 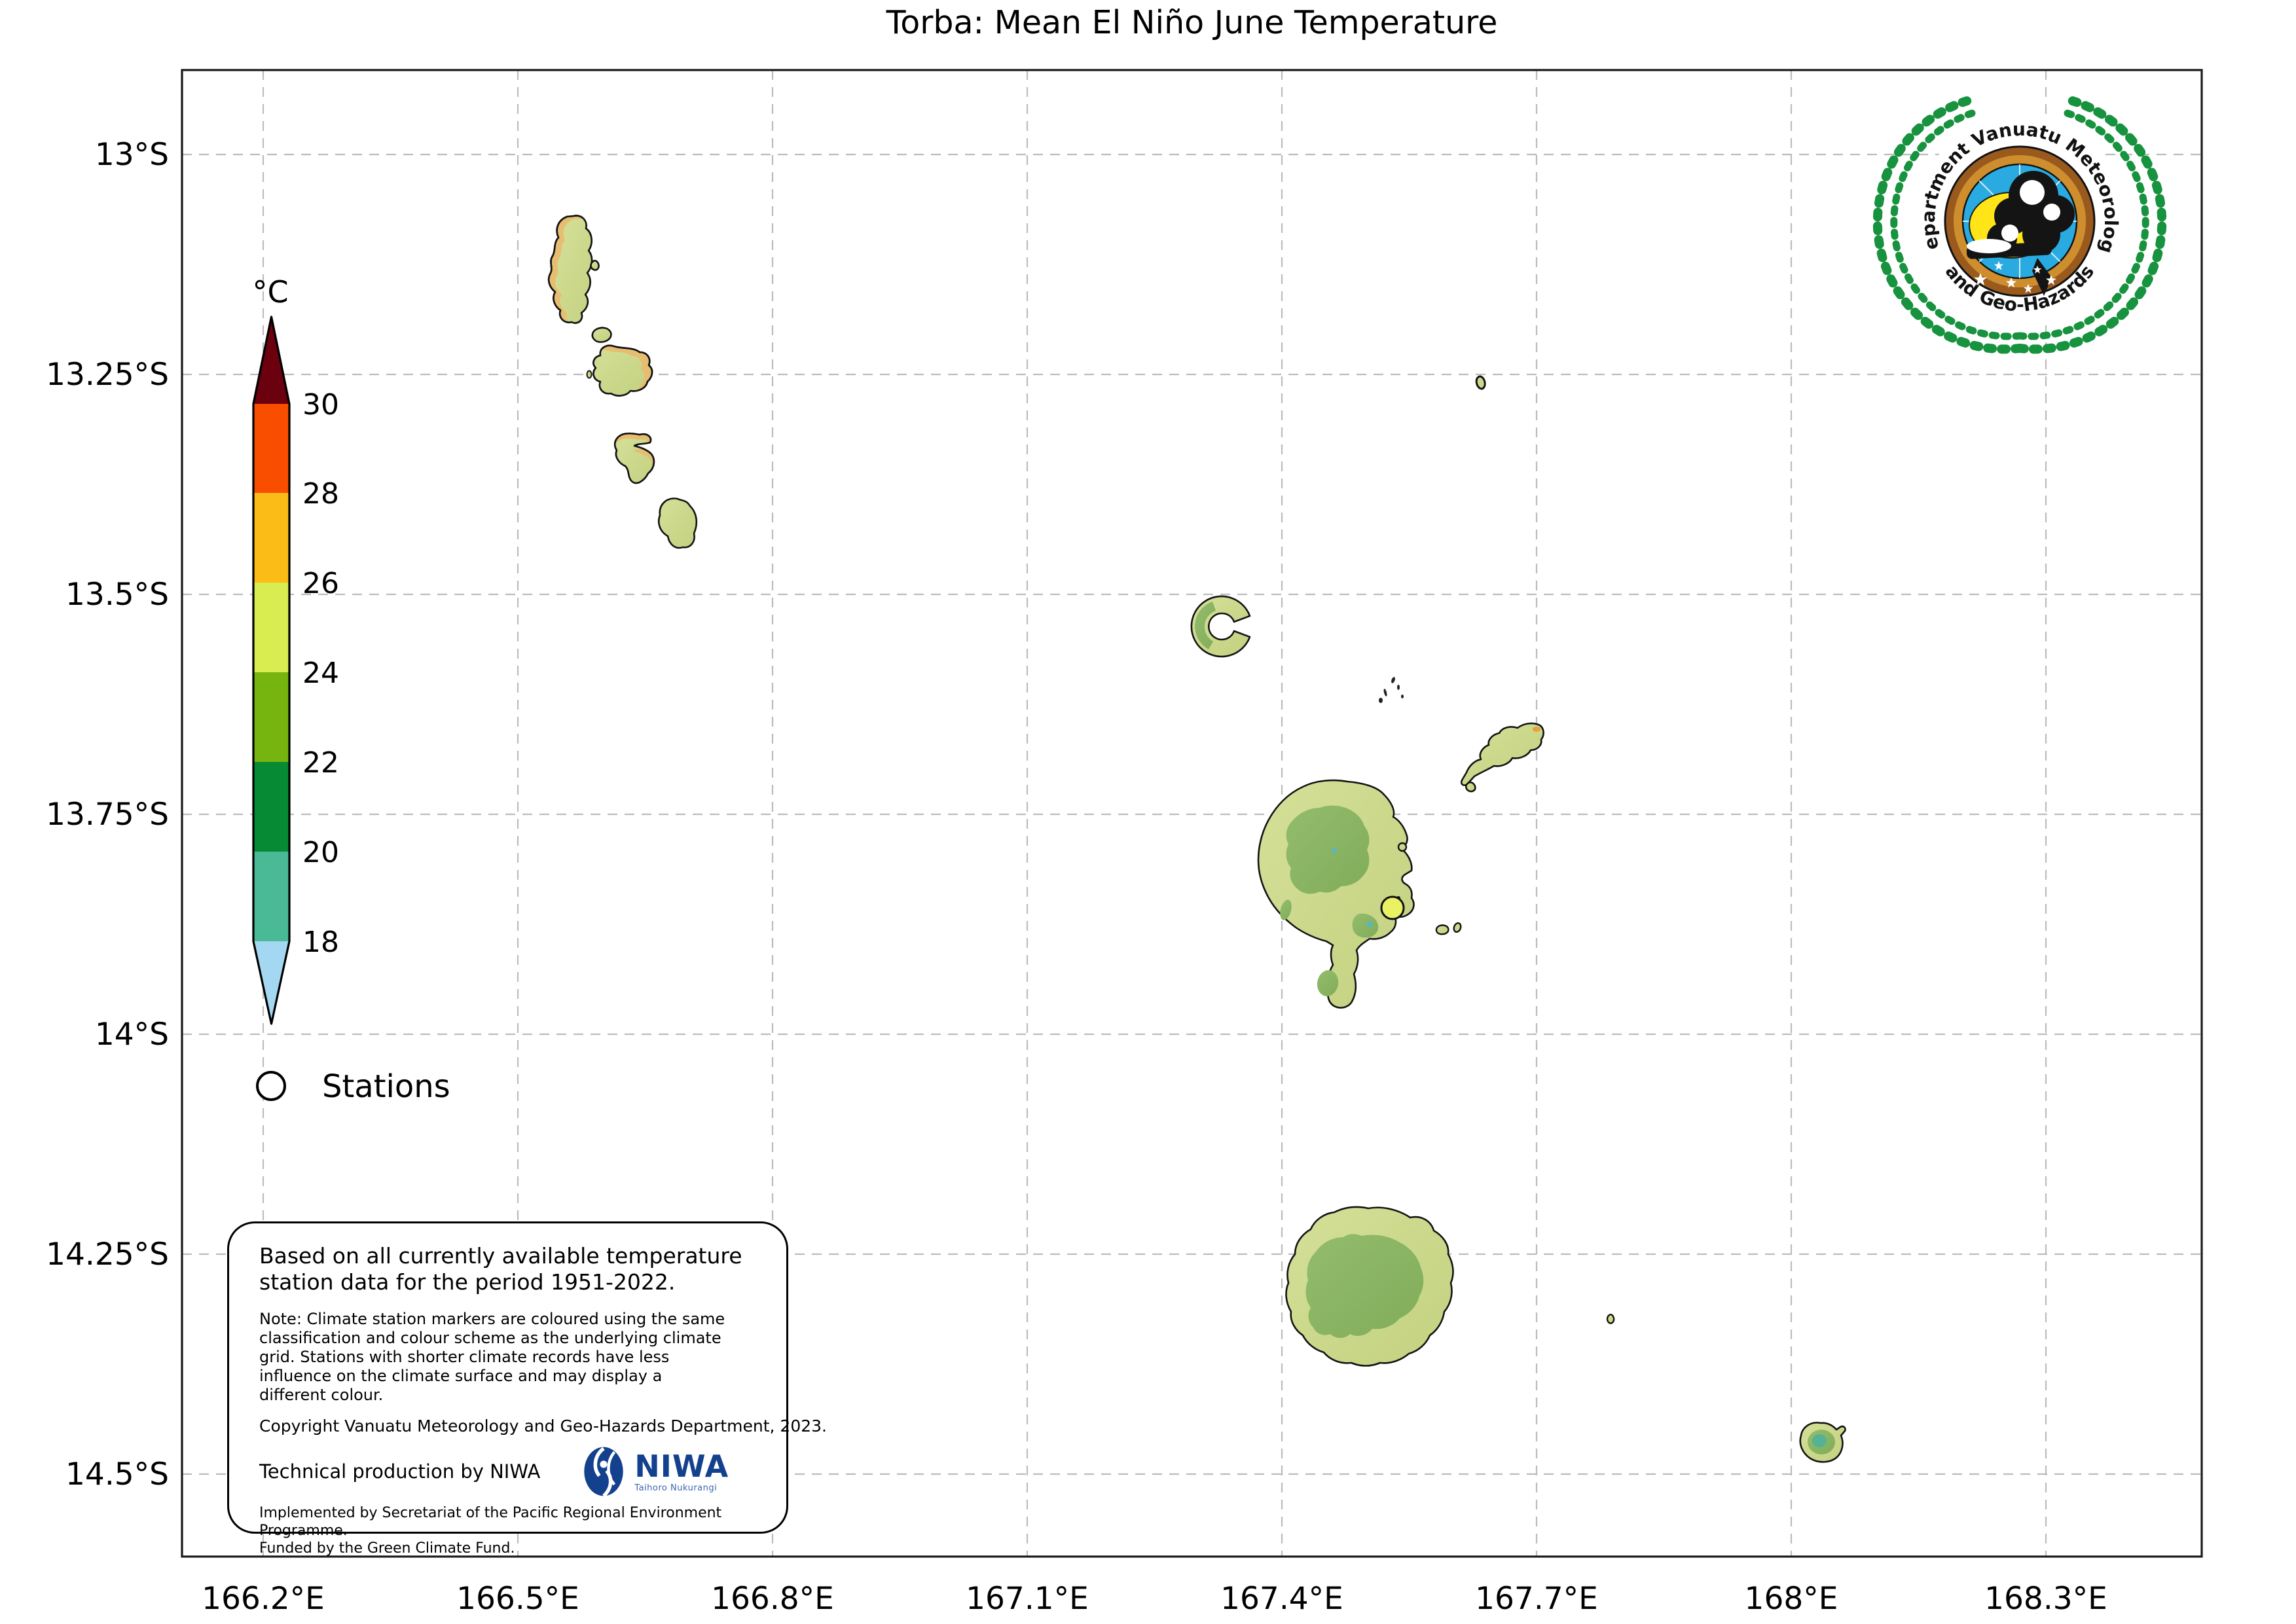 I want to click on colorbar-tick-label: 22, so click(x=320, y=763).